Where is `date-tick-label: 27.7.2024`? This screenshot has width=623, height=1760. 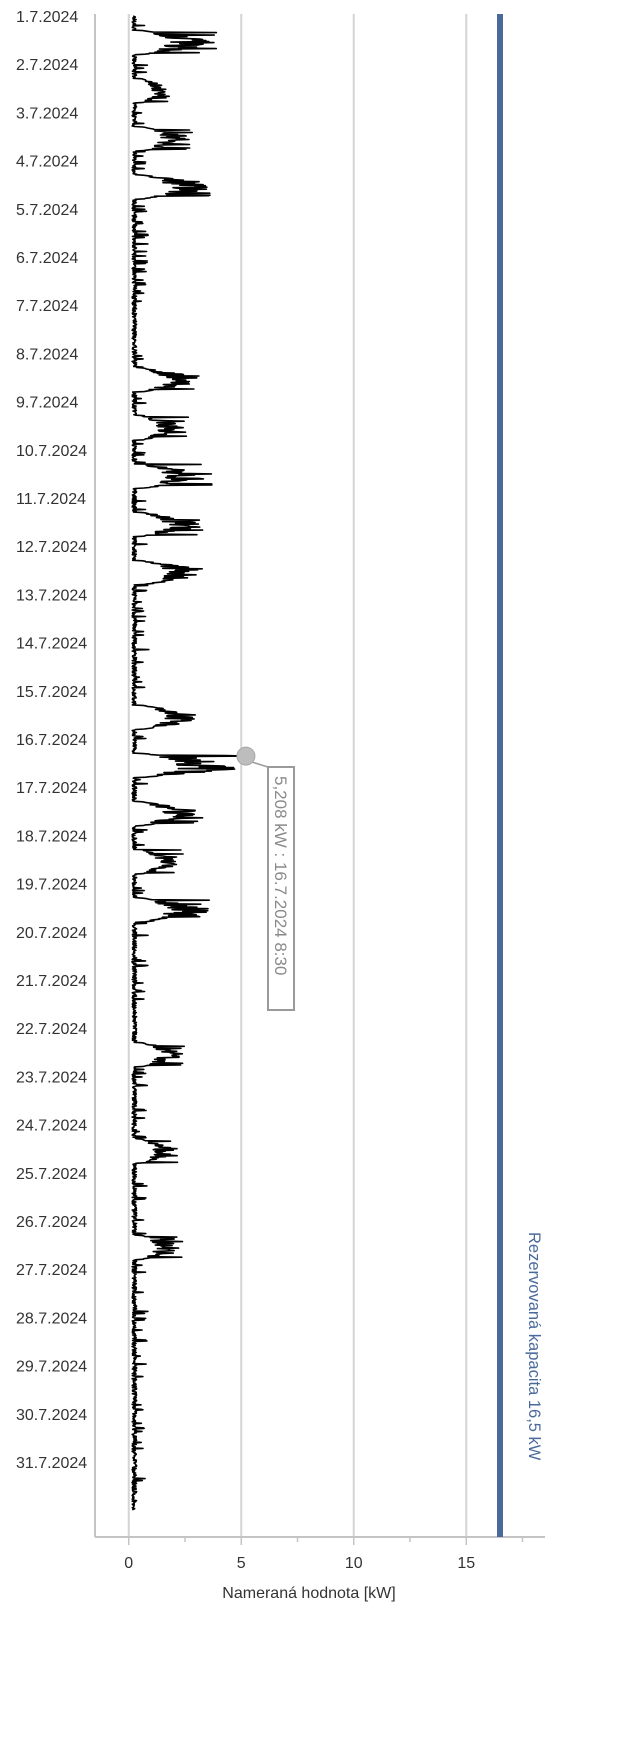
date-tick-label: 27.7.2024 is located at coordinates (51, 1270).